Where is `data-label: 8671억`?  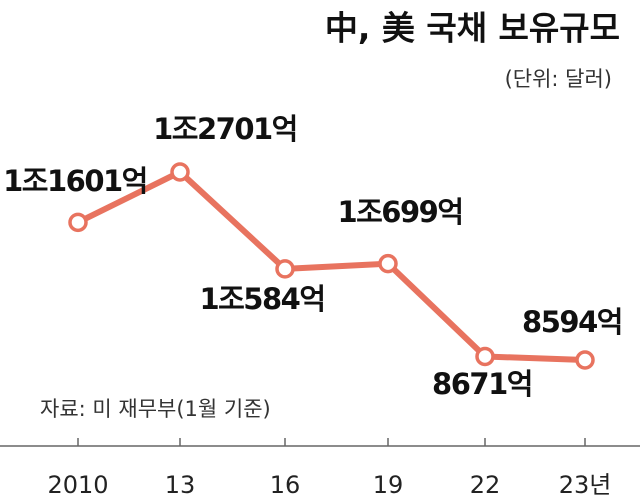
data-label: 8671억 is located at coordinates (482, 384).